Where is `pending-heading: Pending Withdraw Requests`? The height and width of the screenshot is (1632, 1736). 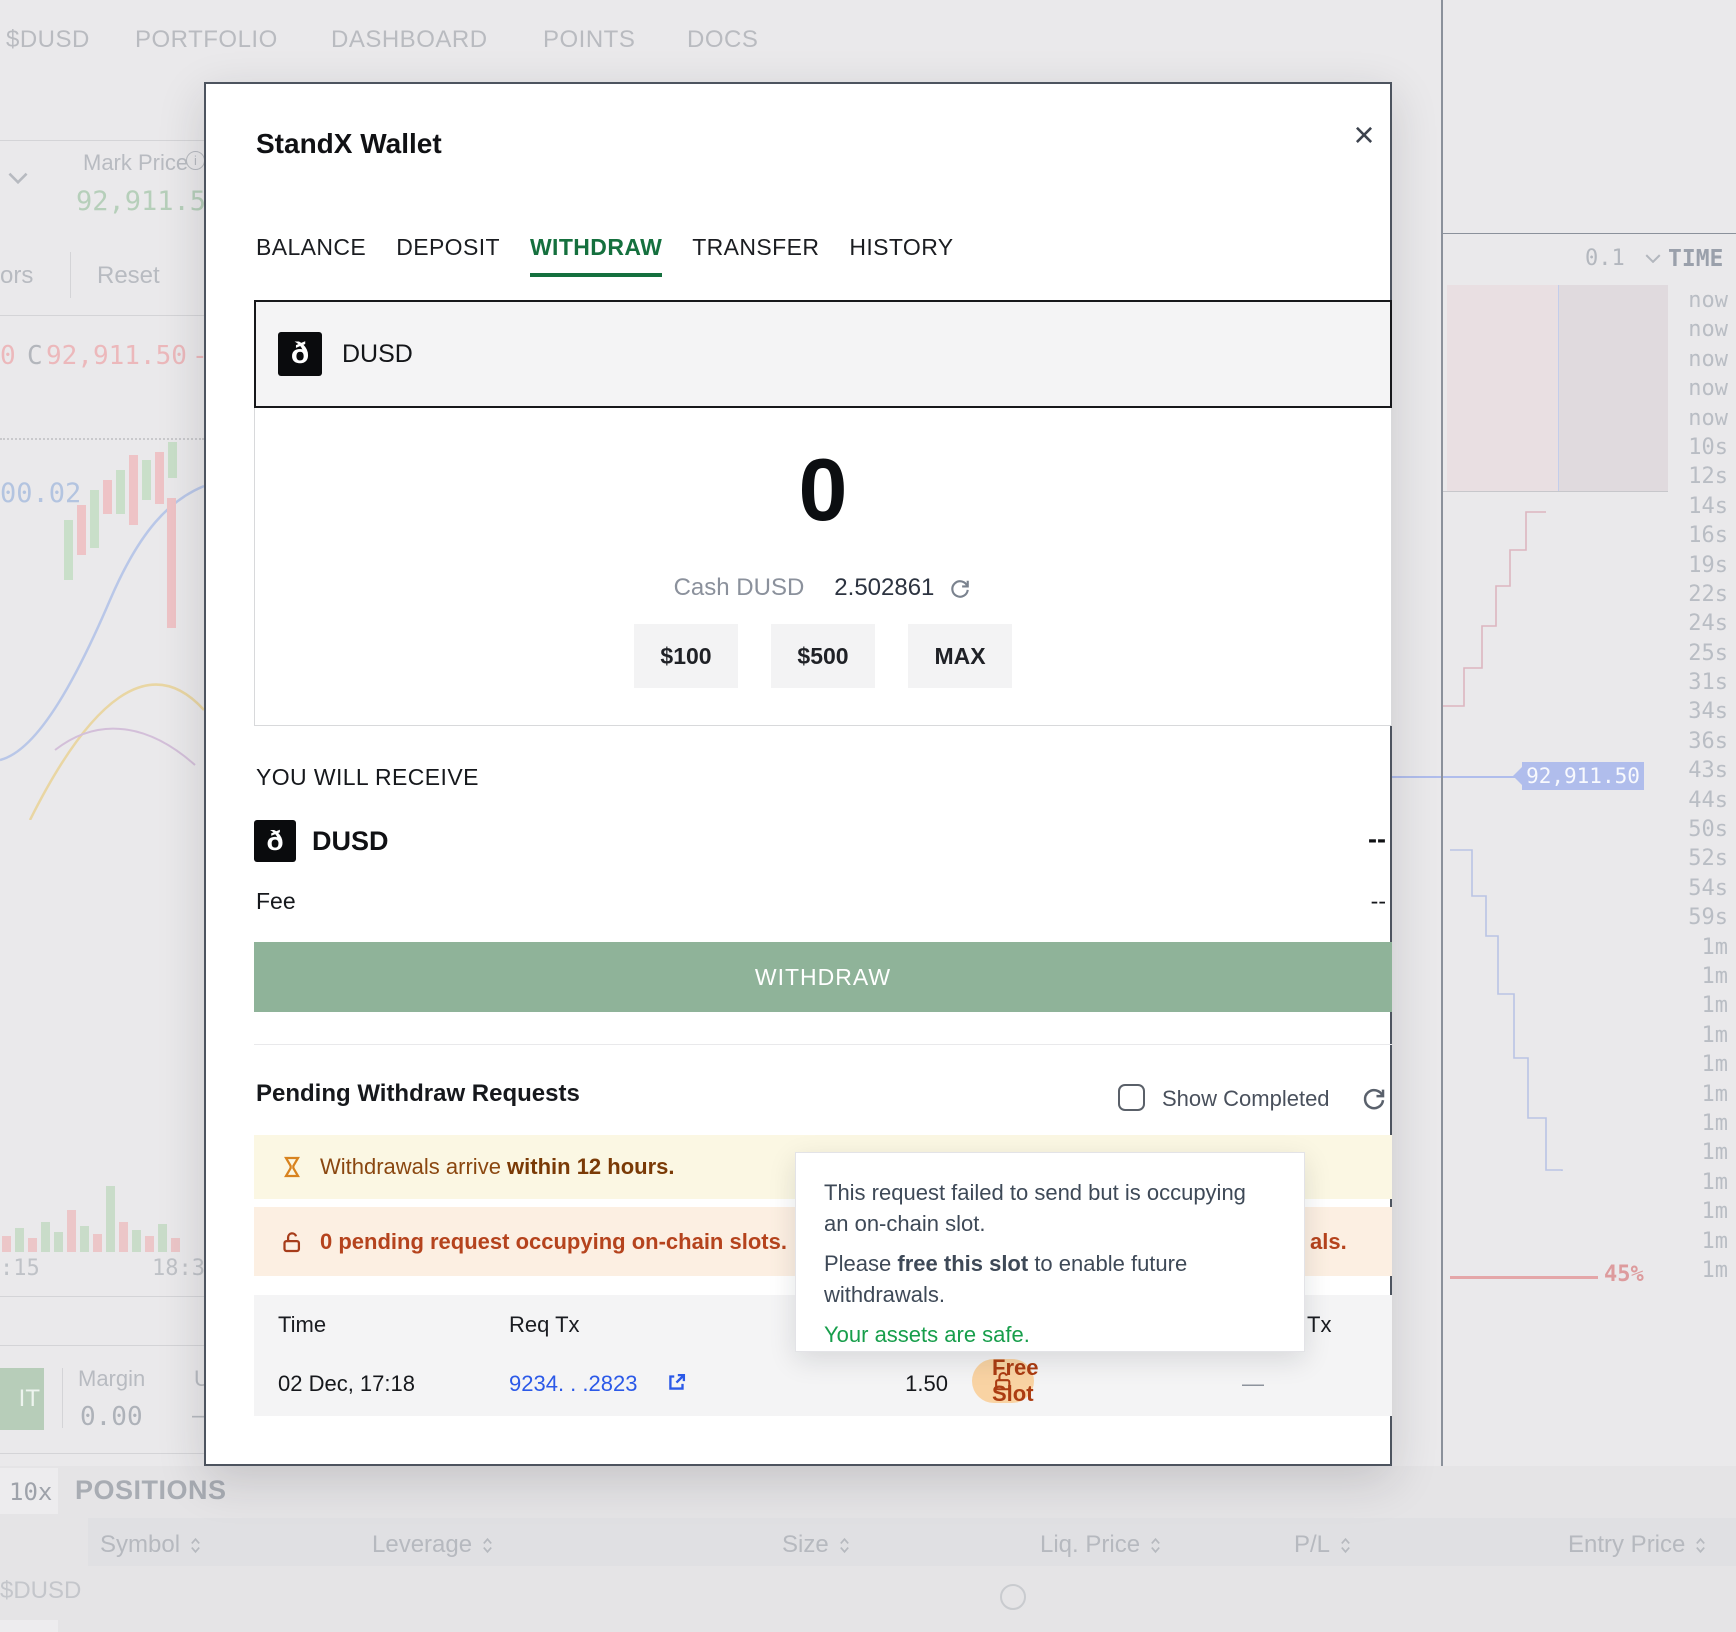 pending-heading: Pending Withdraw Requests is located at coordinates (418, 1093).